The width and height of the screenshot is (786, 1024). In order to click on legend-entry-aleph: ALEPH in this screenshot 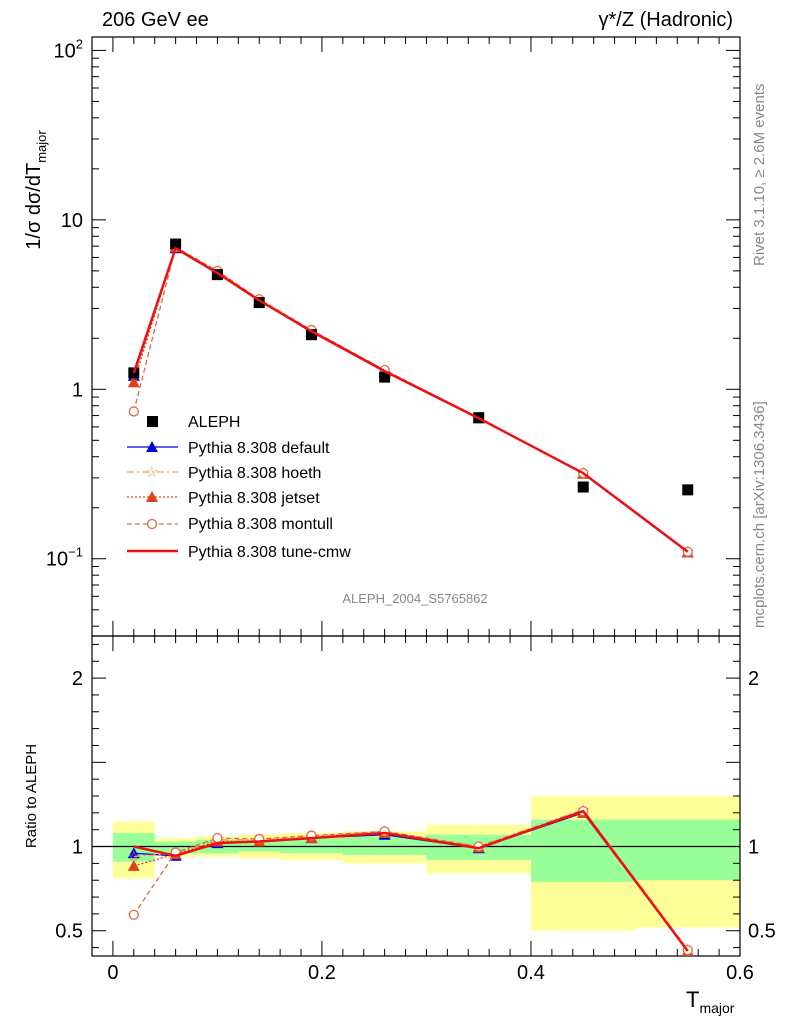, I will do `click(193, 422)`.